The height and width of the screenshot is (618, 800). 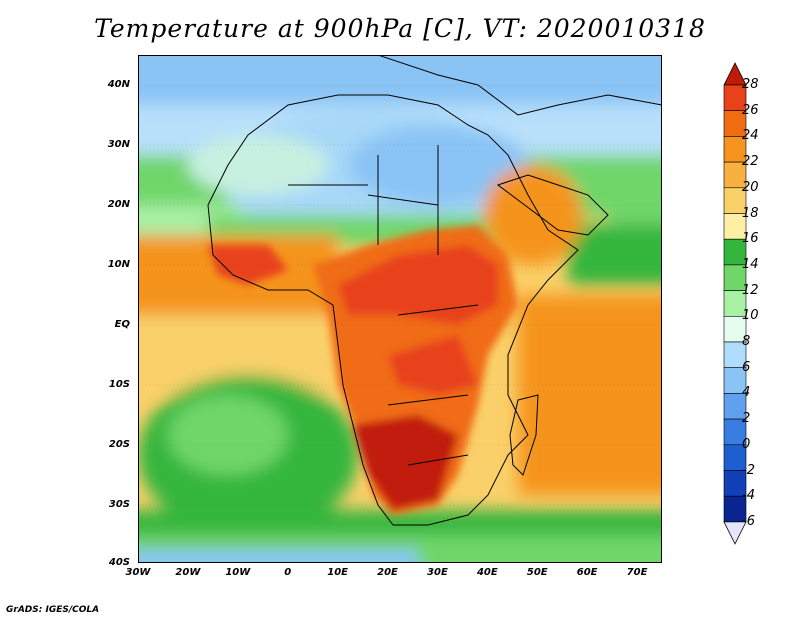 What do you see at coordinates (748, 470) in the screenshot?
I see `colorbar-label: -2` at bounding box center [748, 470].